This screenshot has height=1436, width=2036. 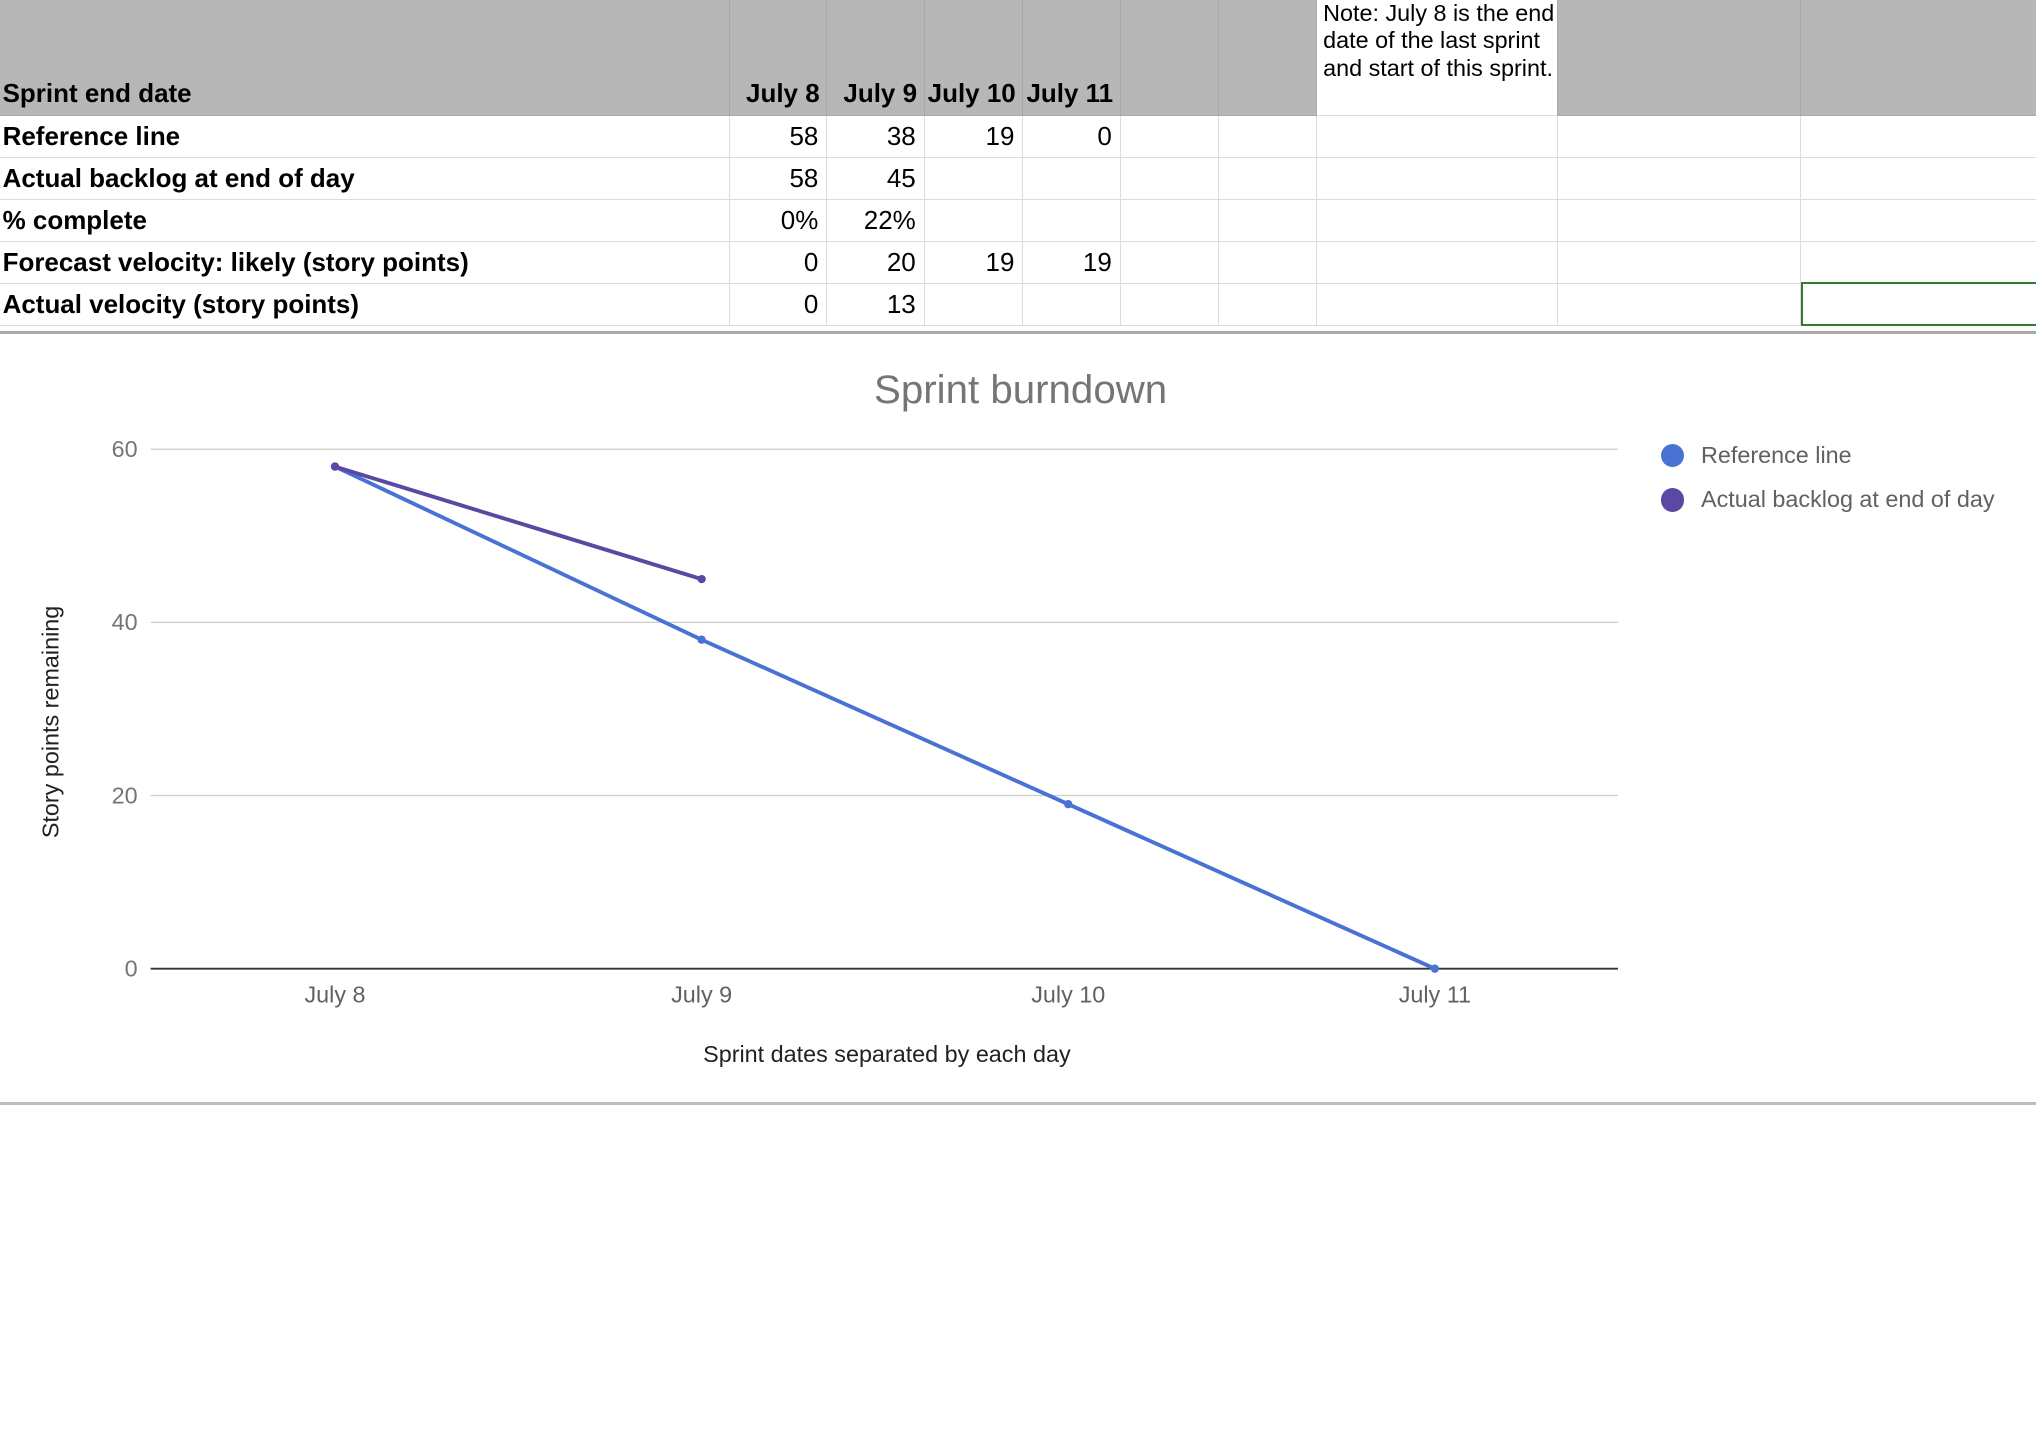 What do you see at coordinates (1018, 1104) in the screenshot?
I see `chart-bottom-border` at bounding box center [1018, 1104].